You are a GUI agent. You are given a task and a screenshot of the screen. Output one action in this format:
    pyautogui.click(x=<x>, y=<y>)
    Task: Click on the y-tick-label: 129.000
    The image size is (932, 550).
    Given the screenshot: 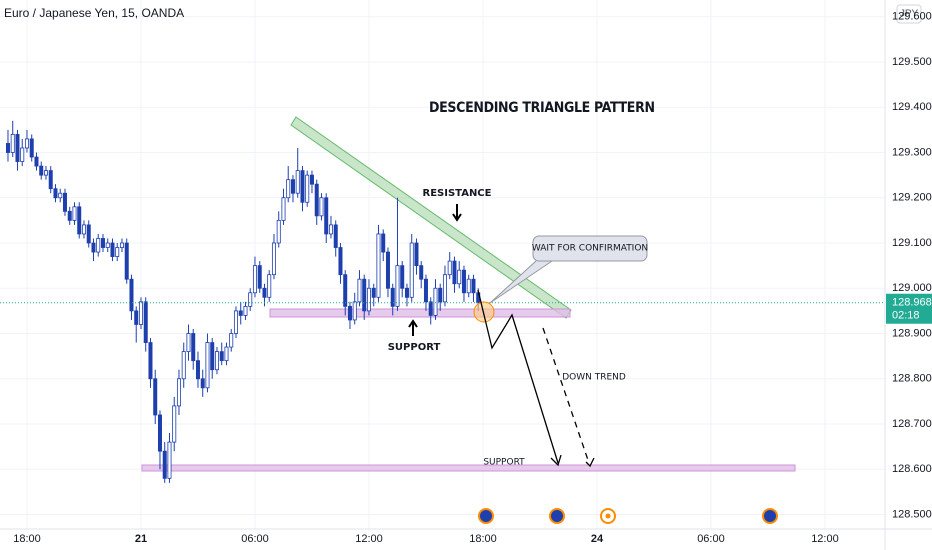 What is the action you would take?
    pyautogui.click(x=912, y=288)
    